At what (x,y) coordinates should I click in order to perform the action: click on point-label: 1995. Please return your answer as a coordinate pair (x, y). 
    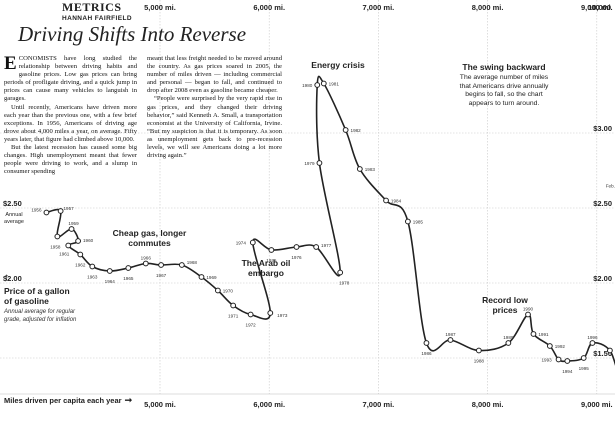
    Looking at the image, I should click on (584, 368).